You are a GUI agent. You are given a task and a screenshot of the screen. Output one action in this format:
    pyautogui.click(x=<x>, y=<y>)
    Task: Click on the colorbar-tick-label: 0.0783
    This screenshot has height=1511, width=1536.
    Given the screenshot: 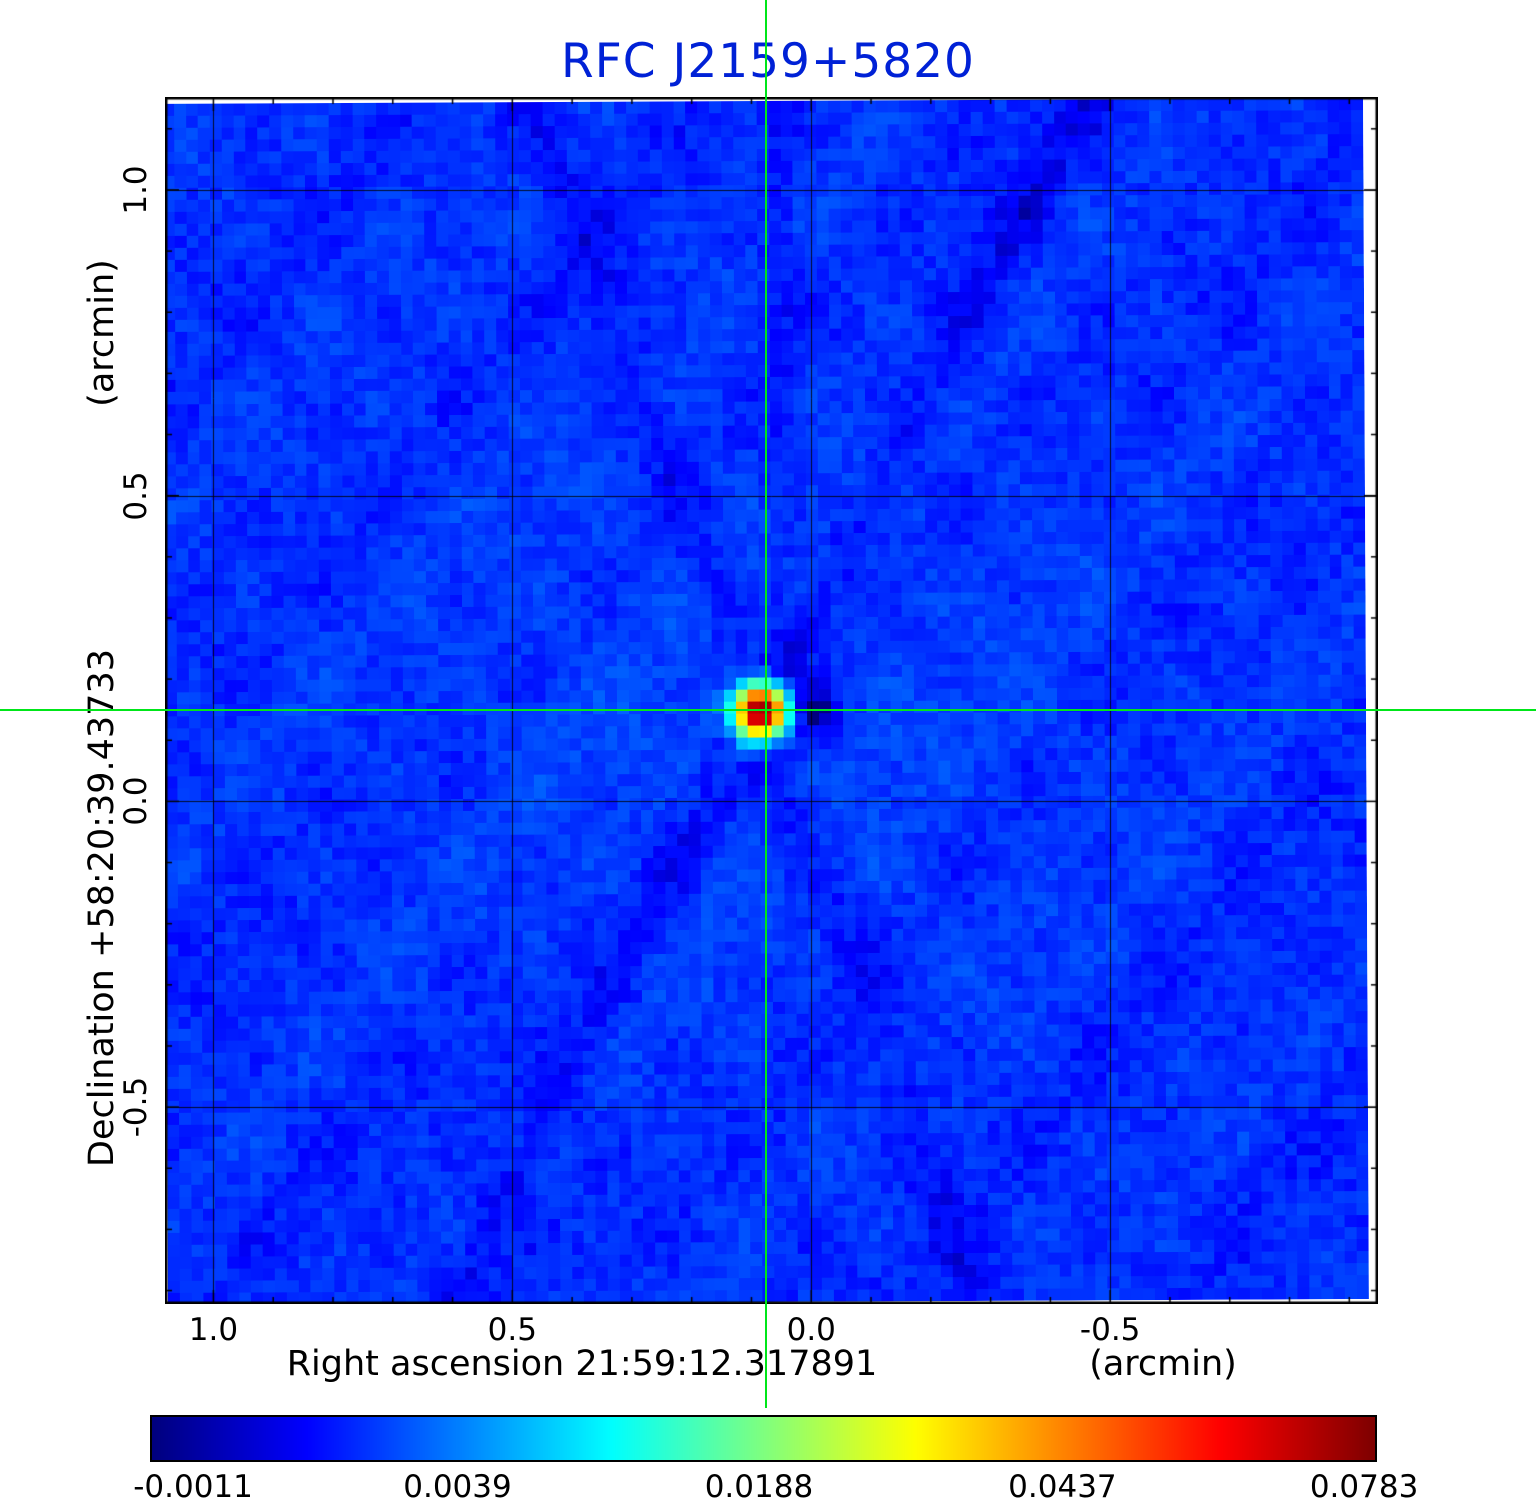 What is the action you would take?
    pyautogui.click(x=1364, y=1487)
    